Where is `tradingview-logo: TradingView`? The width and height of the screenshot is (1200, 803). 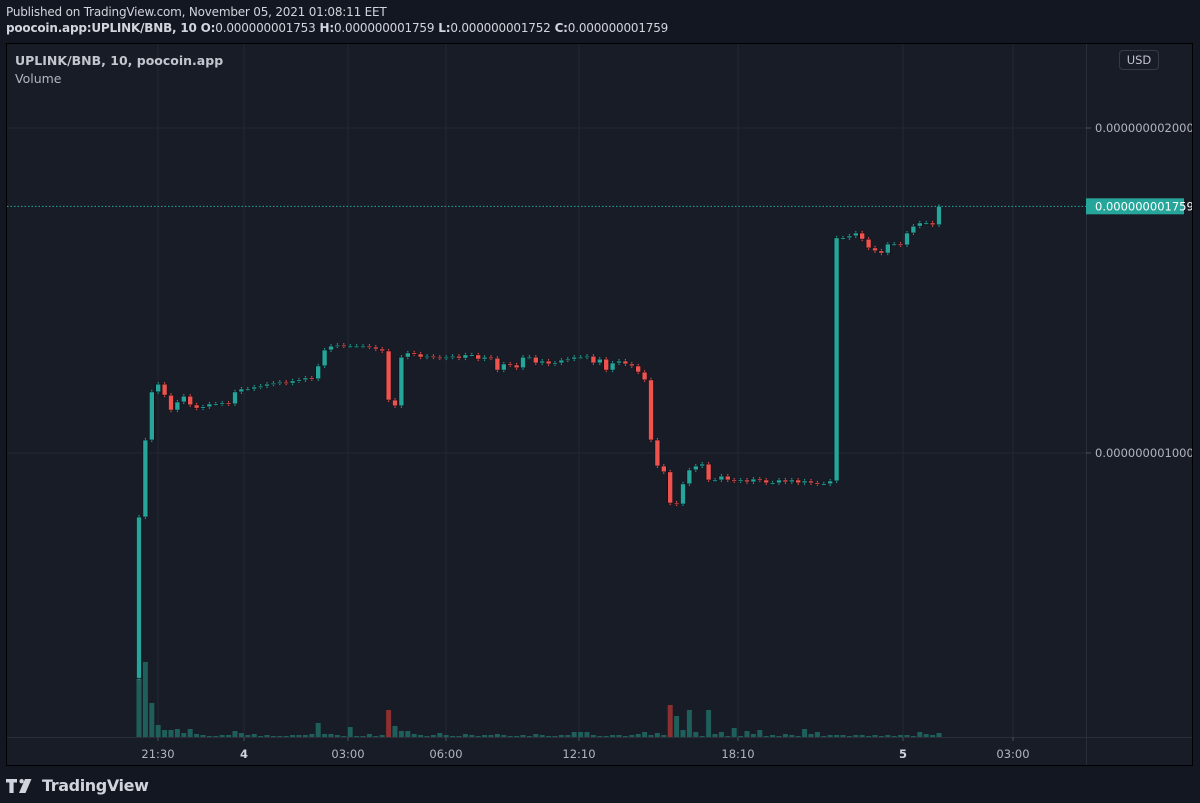 tradingview-logo: TradingView is located at coordinates (77, 785).